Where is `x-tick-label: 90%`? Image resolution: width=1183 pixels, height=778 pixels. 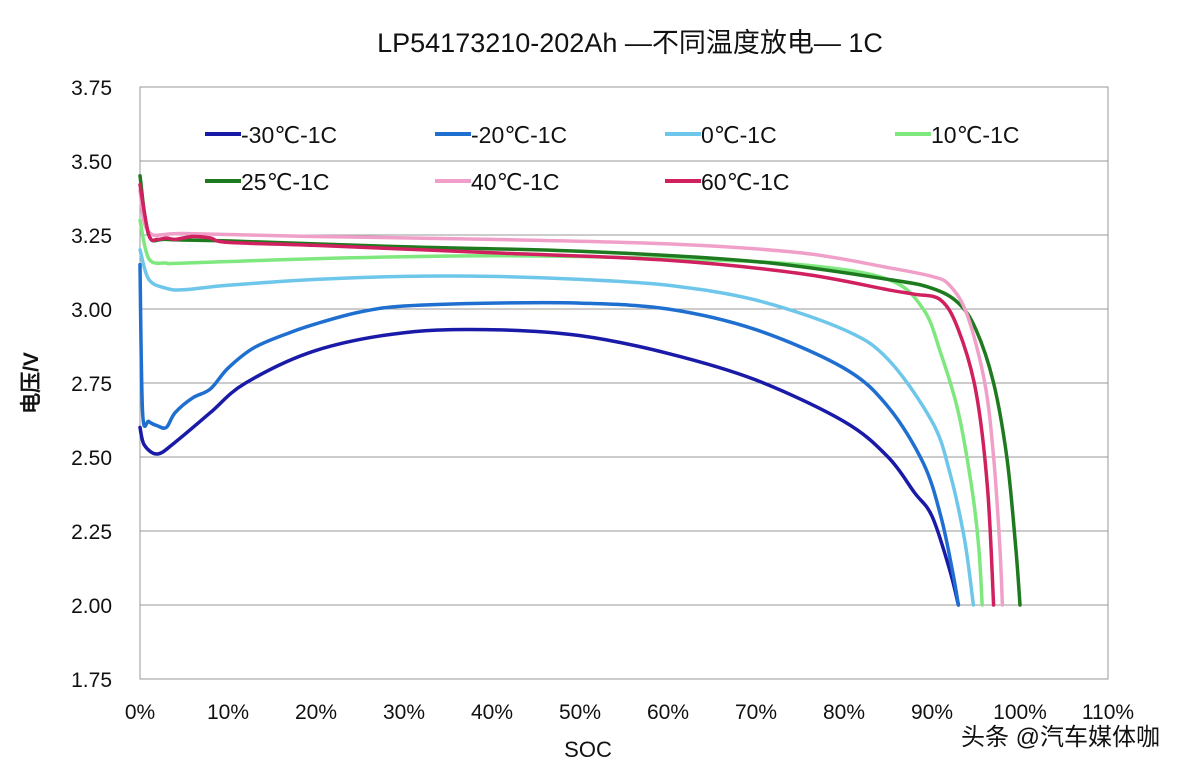 x-tick-label: 90% is located at coordinates (932, 712).